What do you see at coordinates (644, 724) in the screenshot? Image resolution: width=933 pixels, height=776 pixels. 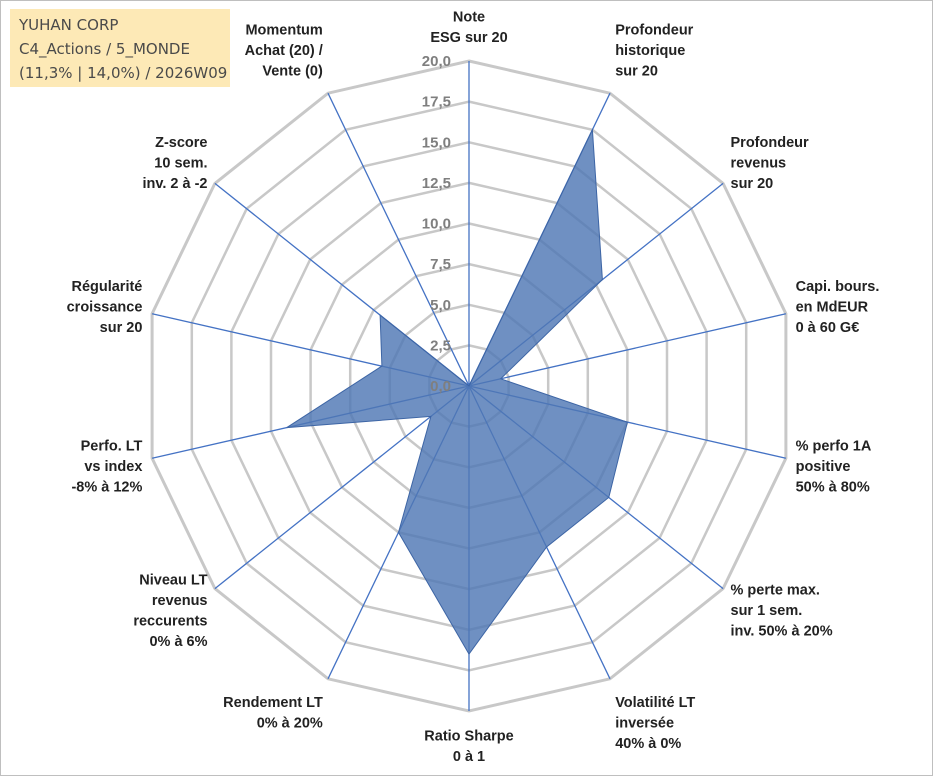 I see `axis-label-line: inversée` at bounding box center [644, 724].